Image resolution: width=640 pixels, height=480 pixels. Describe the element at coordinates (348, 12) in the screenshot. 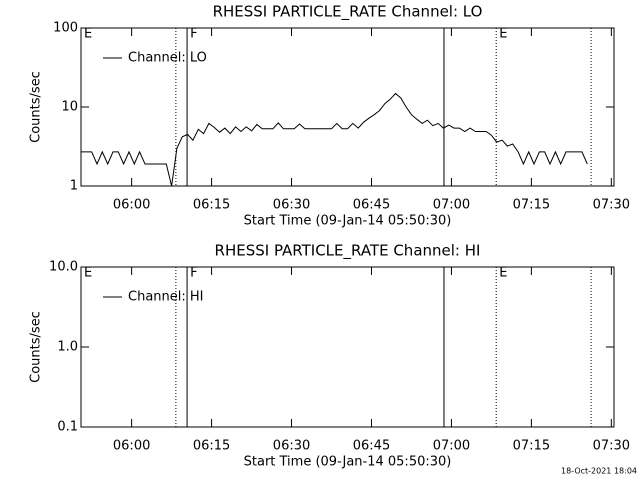

I see `chart-title: RHESSI PARTICLE_RATE Channel: LO` at that location.